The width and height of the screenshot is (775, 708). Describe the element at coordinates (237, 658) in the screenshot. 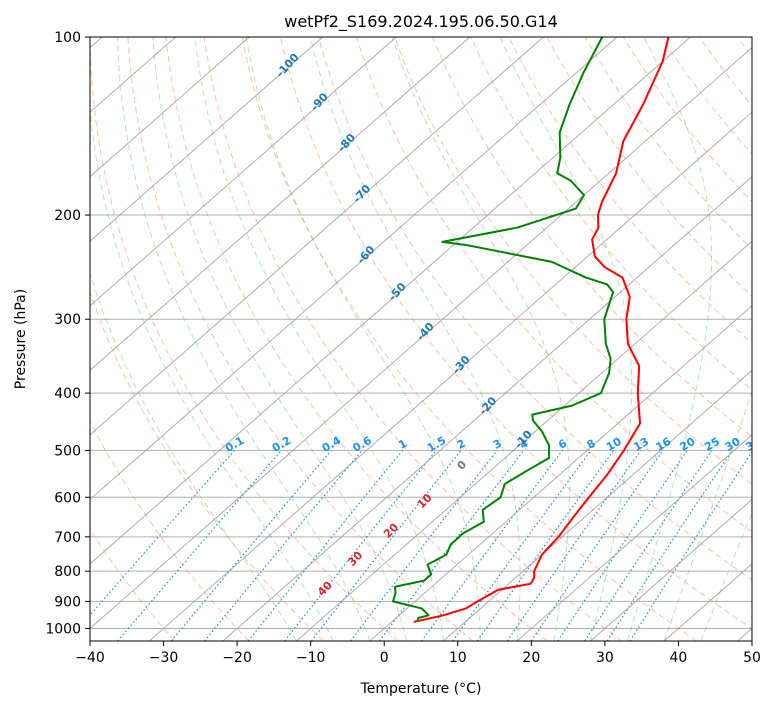

I see `x-tick-label: −20` at that location.